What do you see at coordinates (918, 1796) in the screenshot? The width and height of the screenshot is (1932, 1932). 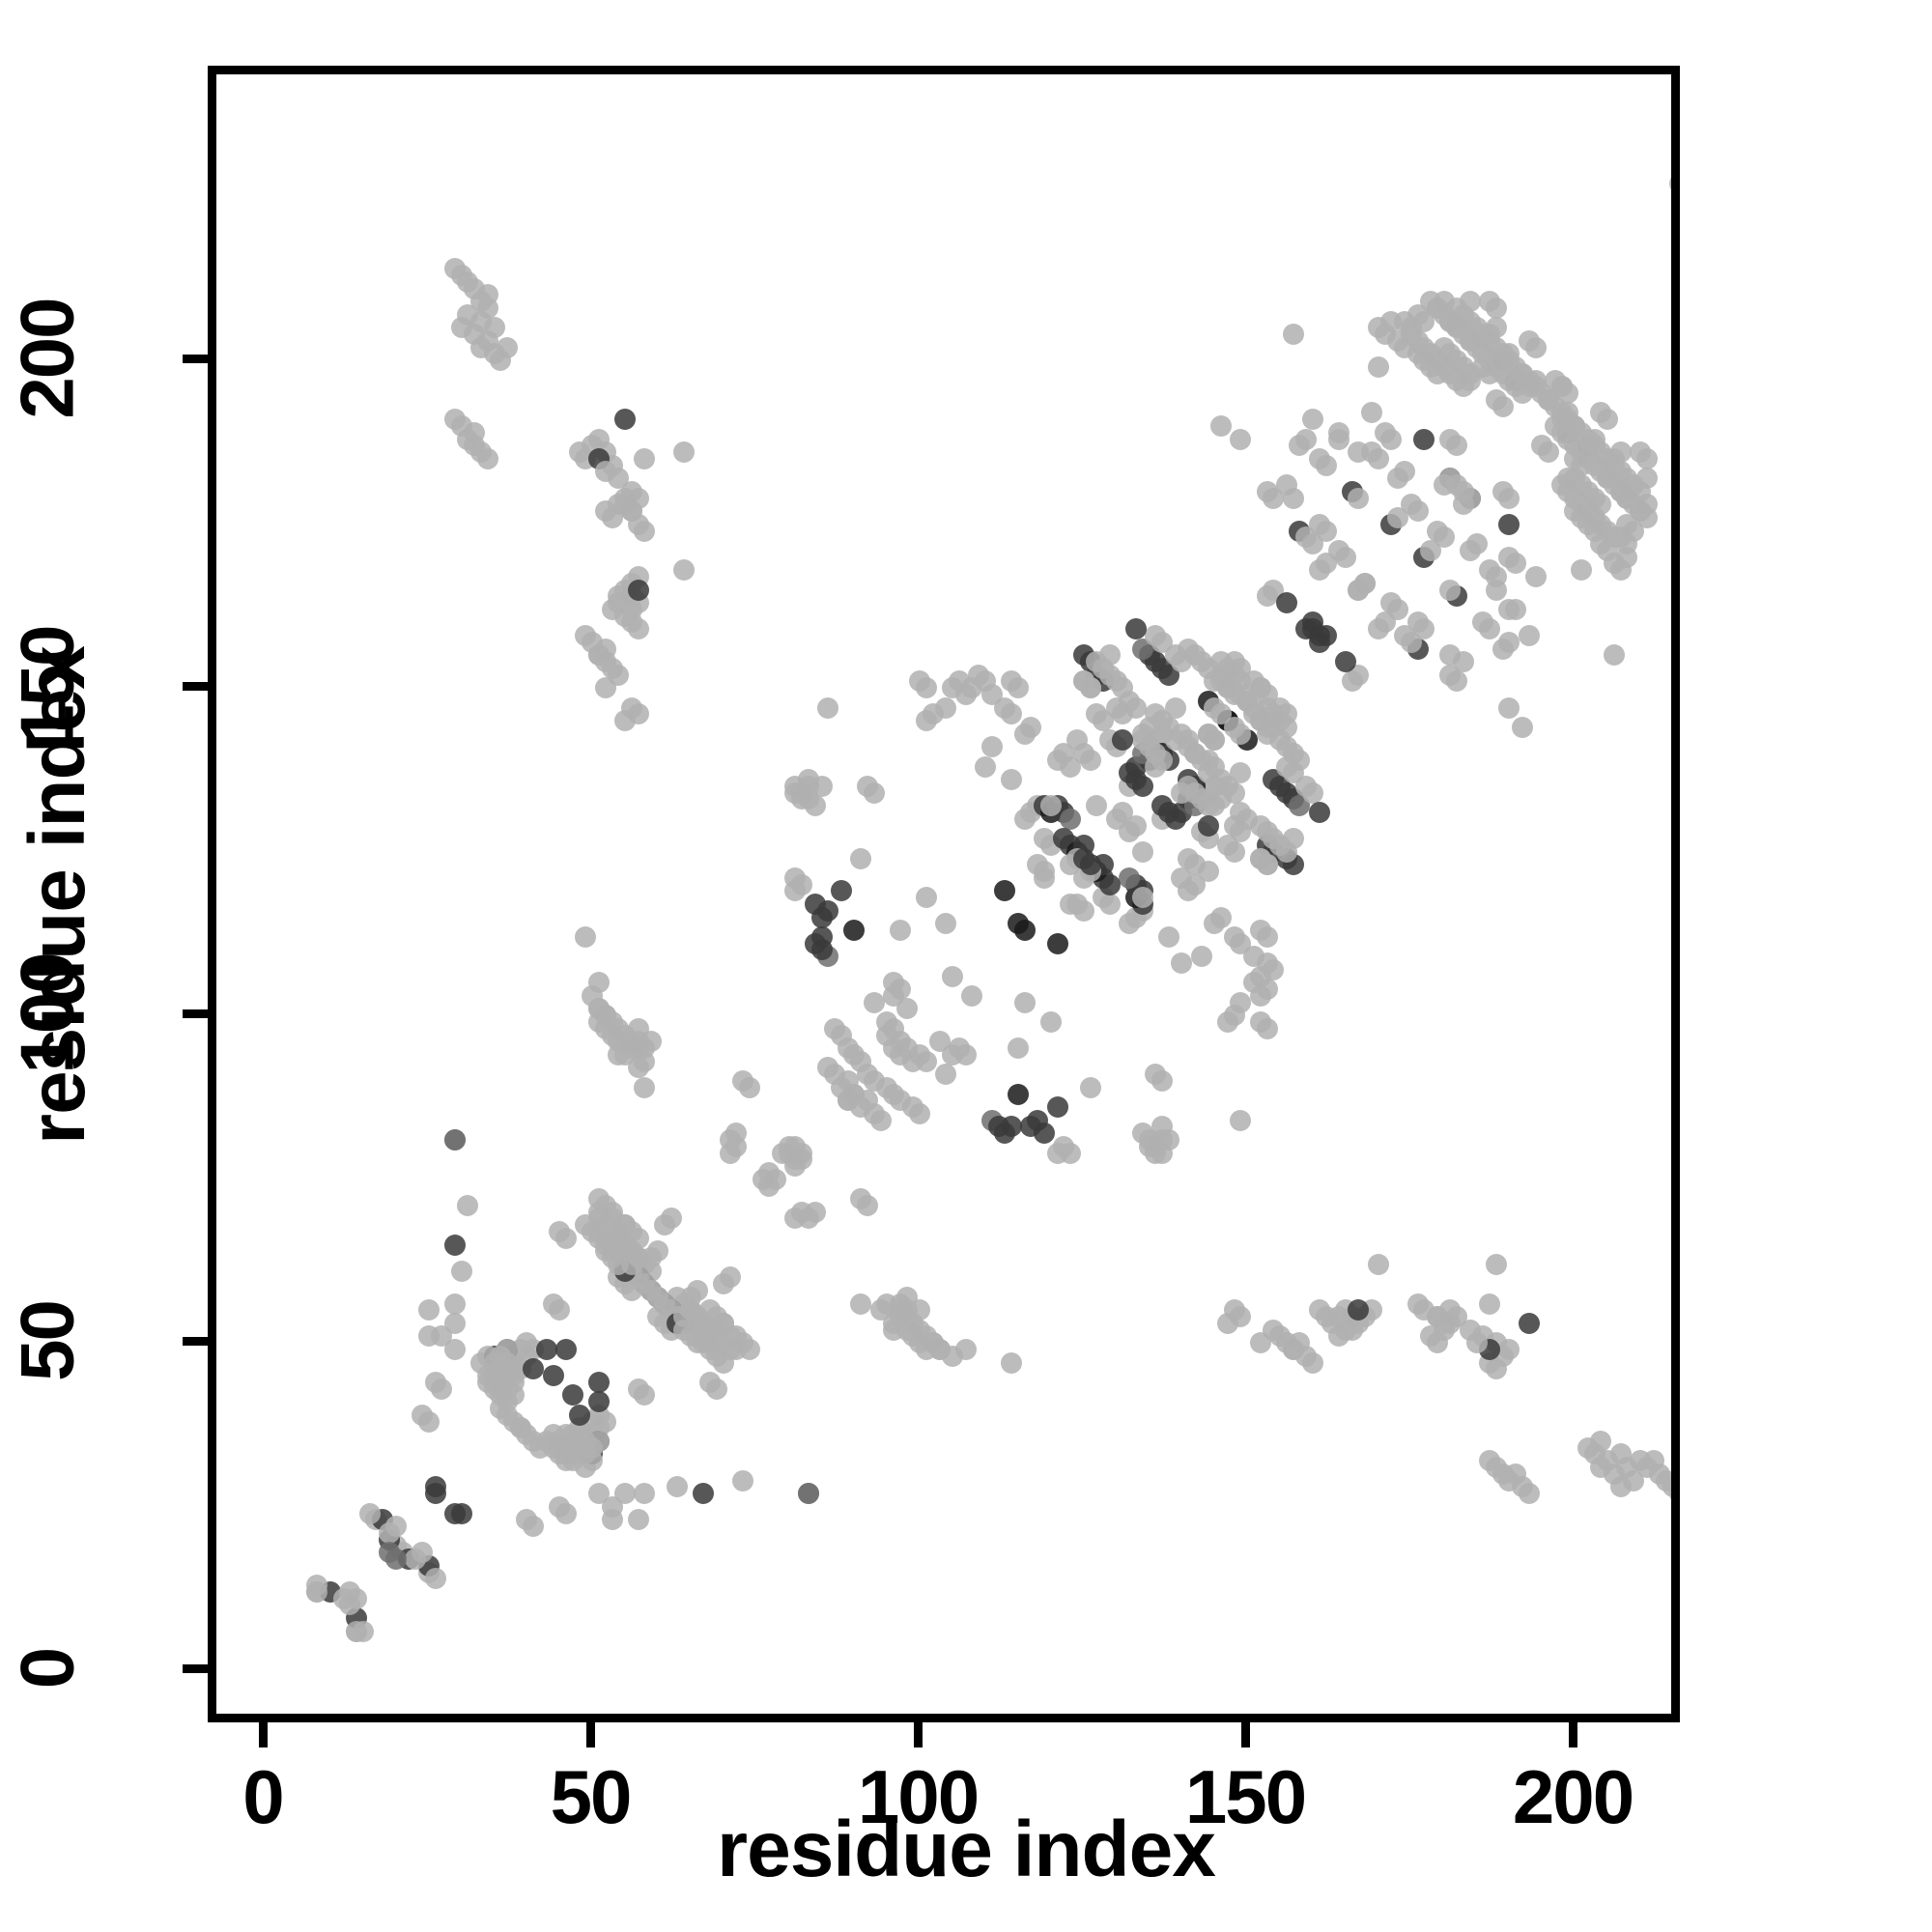 I see `x-tick-label: 100` at bounding box center [918, 1796].